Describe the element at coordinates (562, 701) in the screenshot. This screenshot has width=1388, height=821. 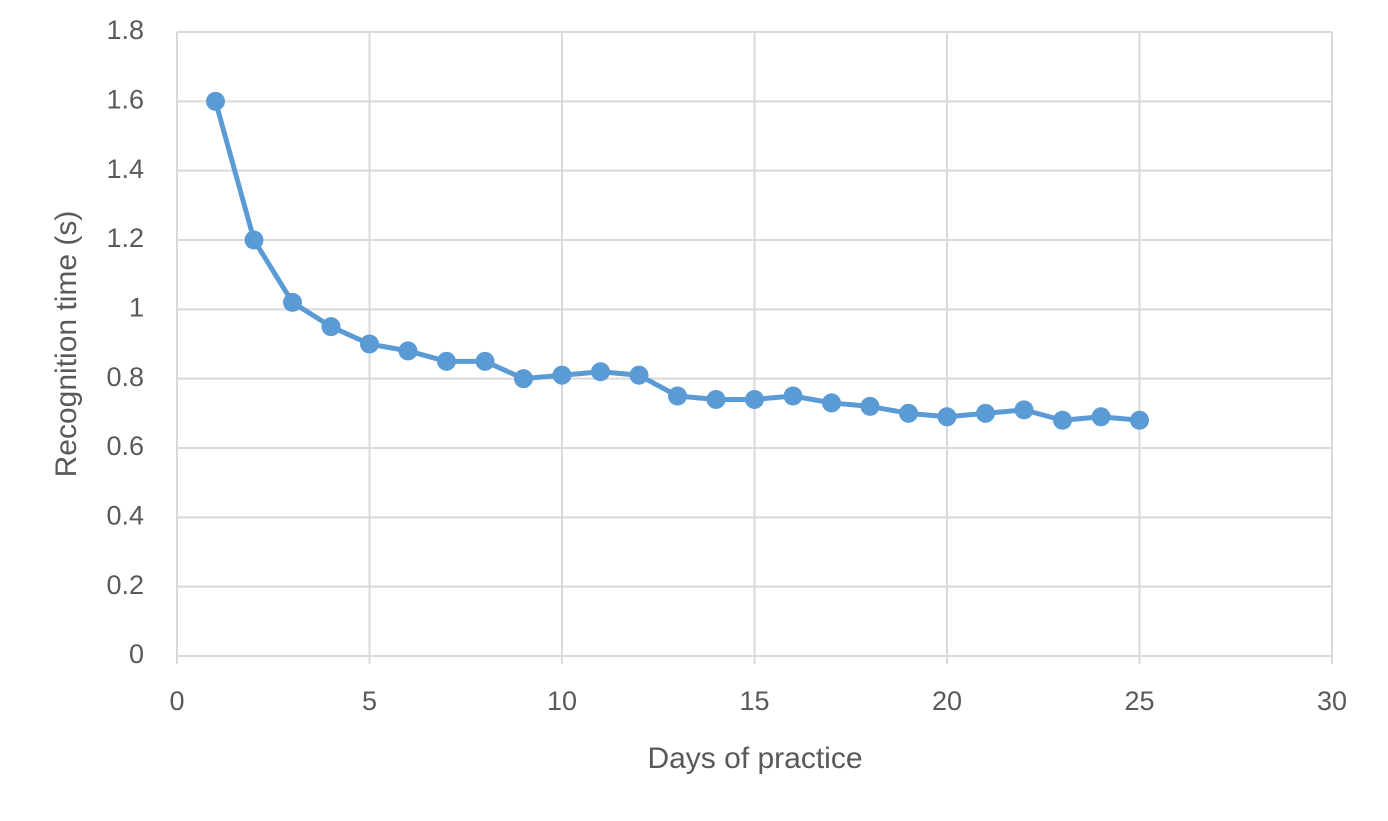
I see `x-tick-label: 10` at that location.